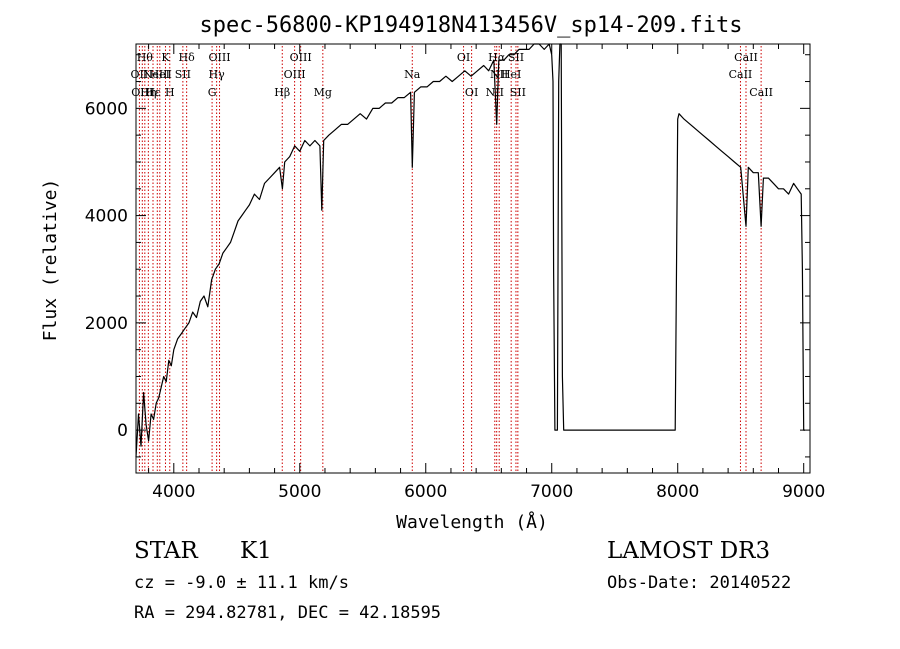 Image resolution: width=900 pixels, height=649 pixels. Describe the element at coordinates (412, 74) in the screenshot. I see `line-label-18: Na` at that location.